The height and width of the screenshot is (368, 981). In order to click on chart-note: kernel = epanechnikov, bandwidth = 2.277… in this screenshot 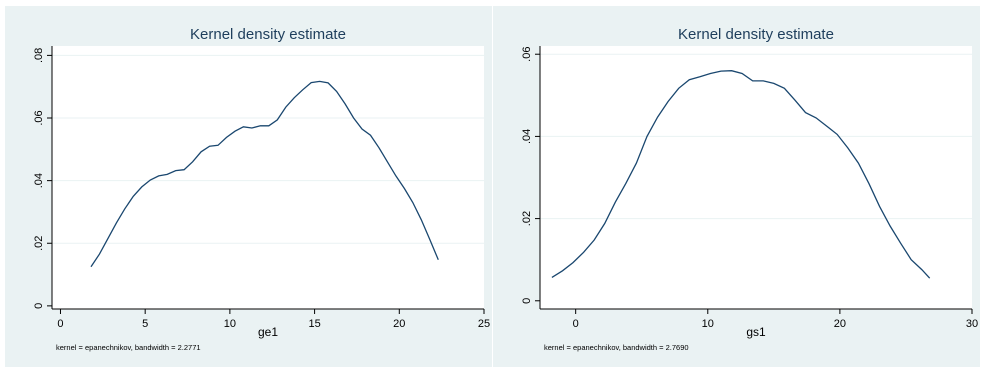, I will do `click(128, 347)`.